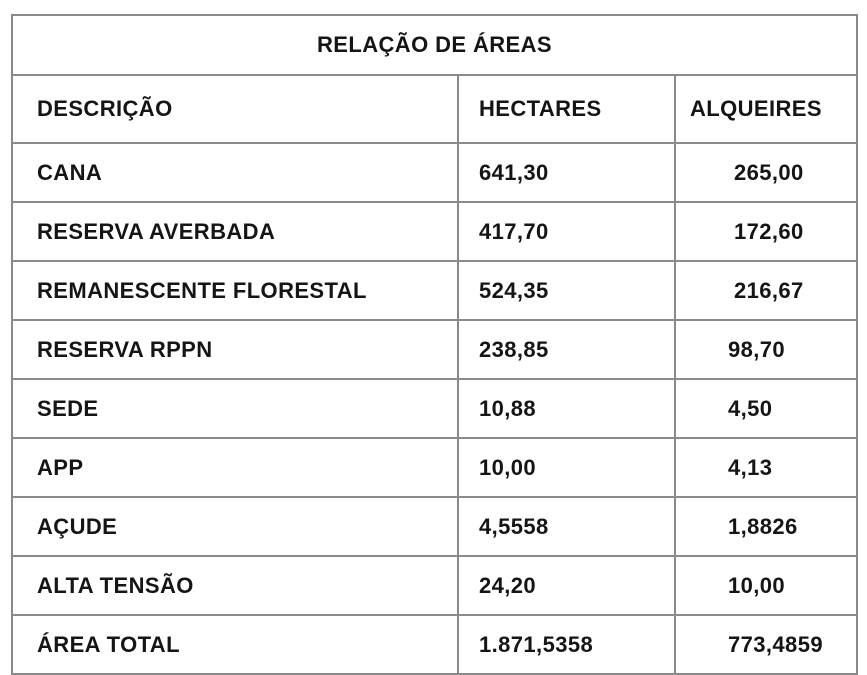 Image resolution: width=867 pixels, height=675 pixels. Describe the element at coordinates (769, 231) in the screenshot. I see `row-alqueires: 172,60` at that location.